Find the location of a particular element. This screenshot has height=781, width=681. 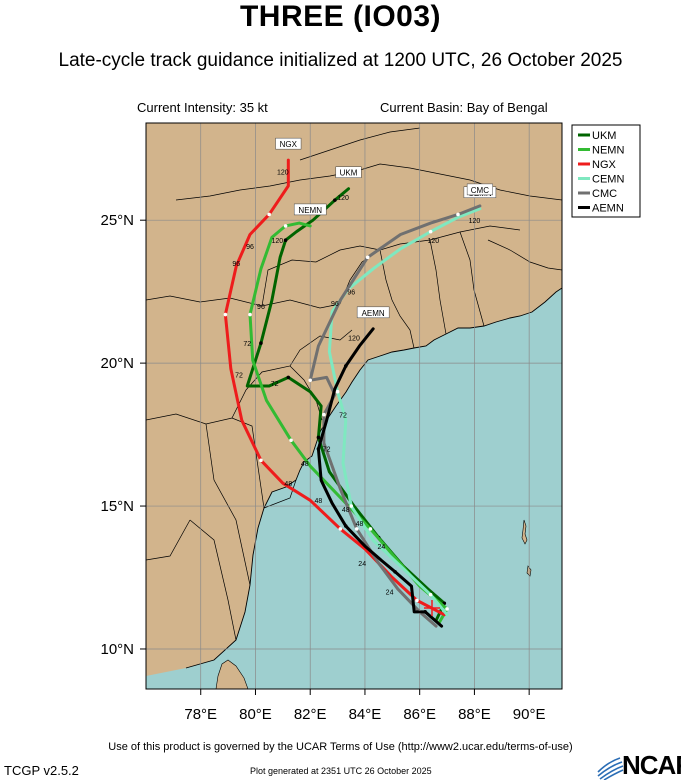

lat-tick-label: 15°N is located at coordinates (117, 506).